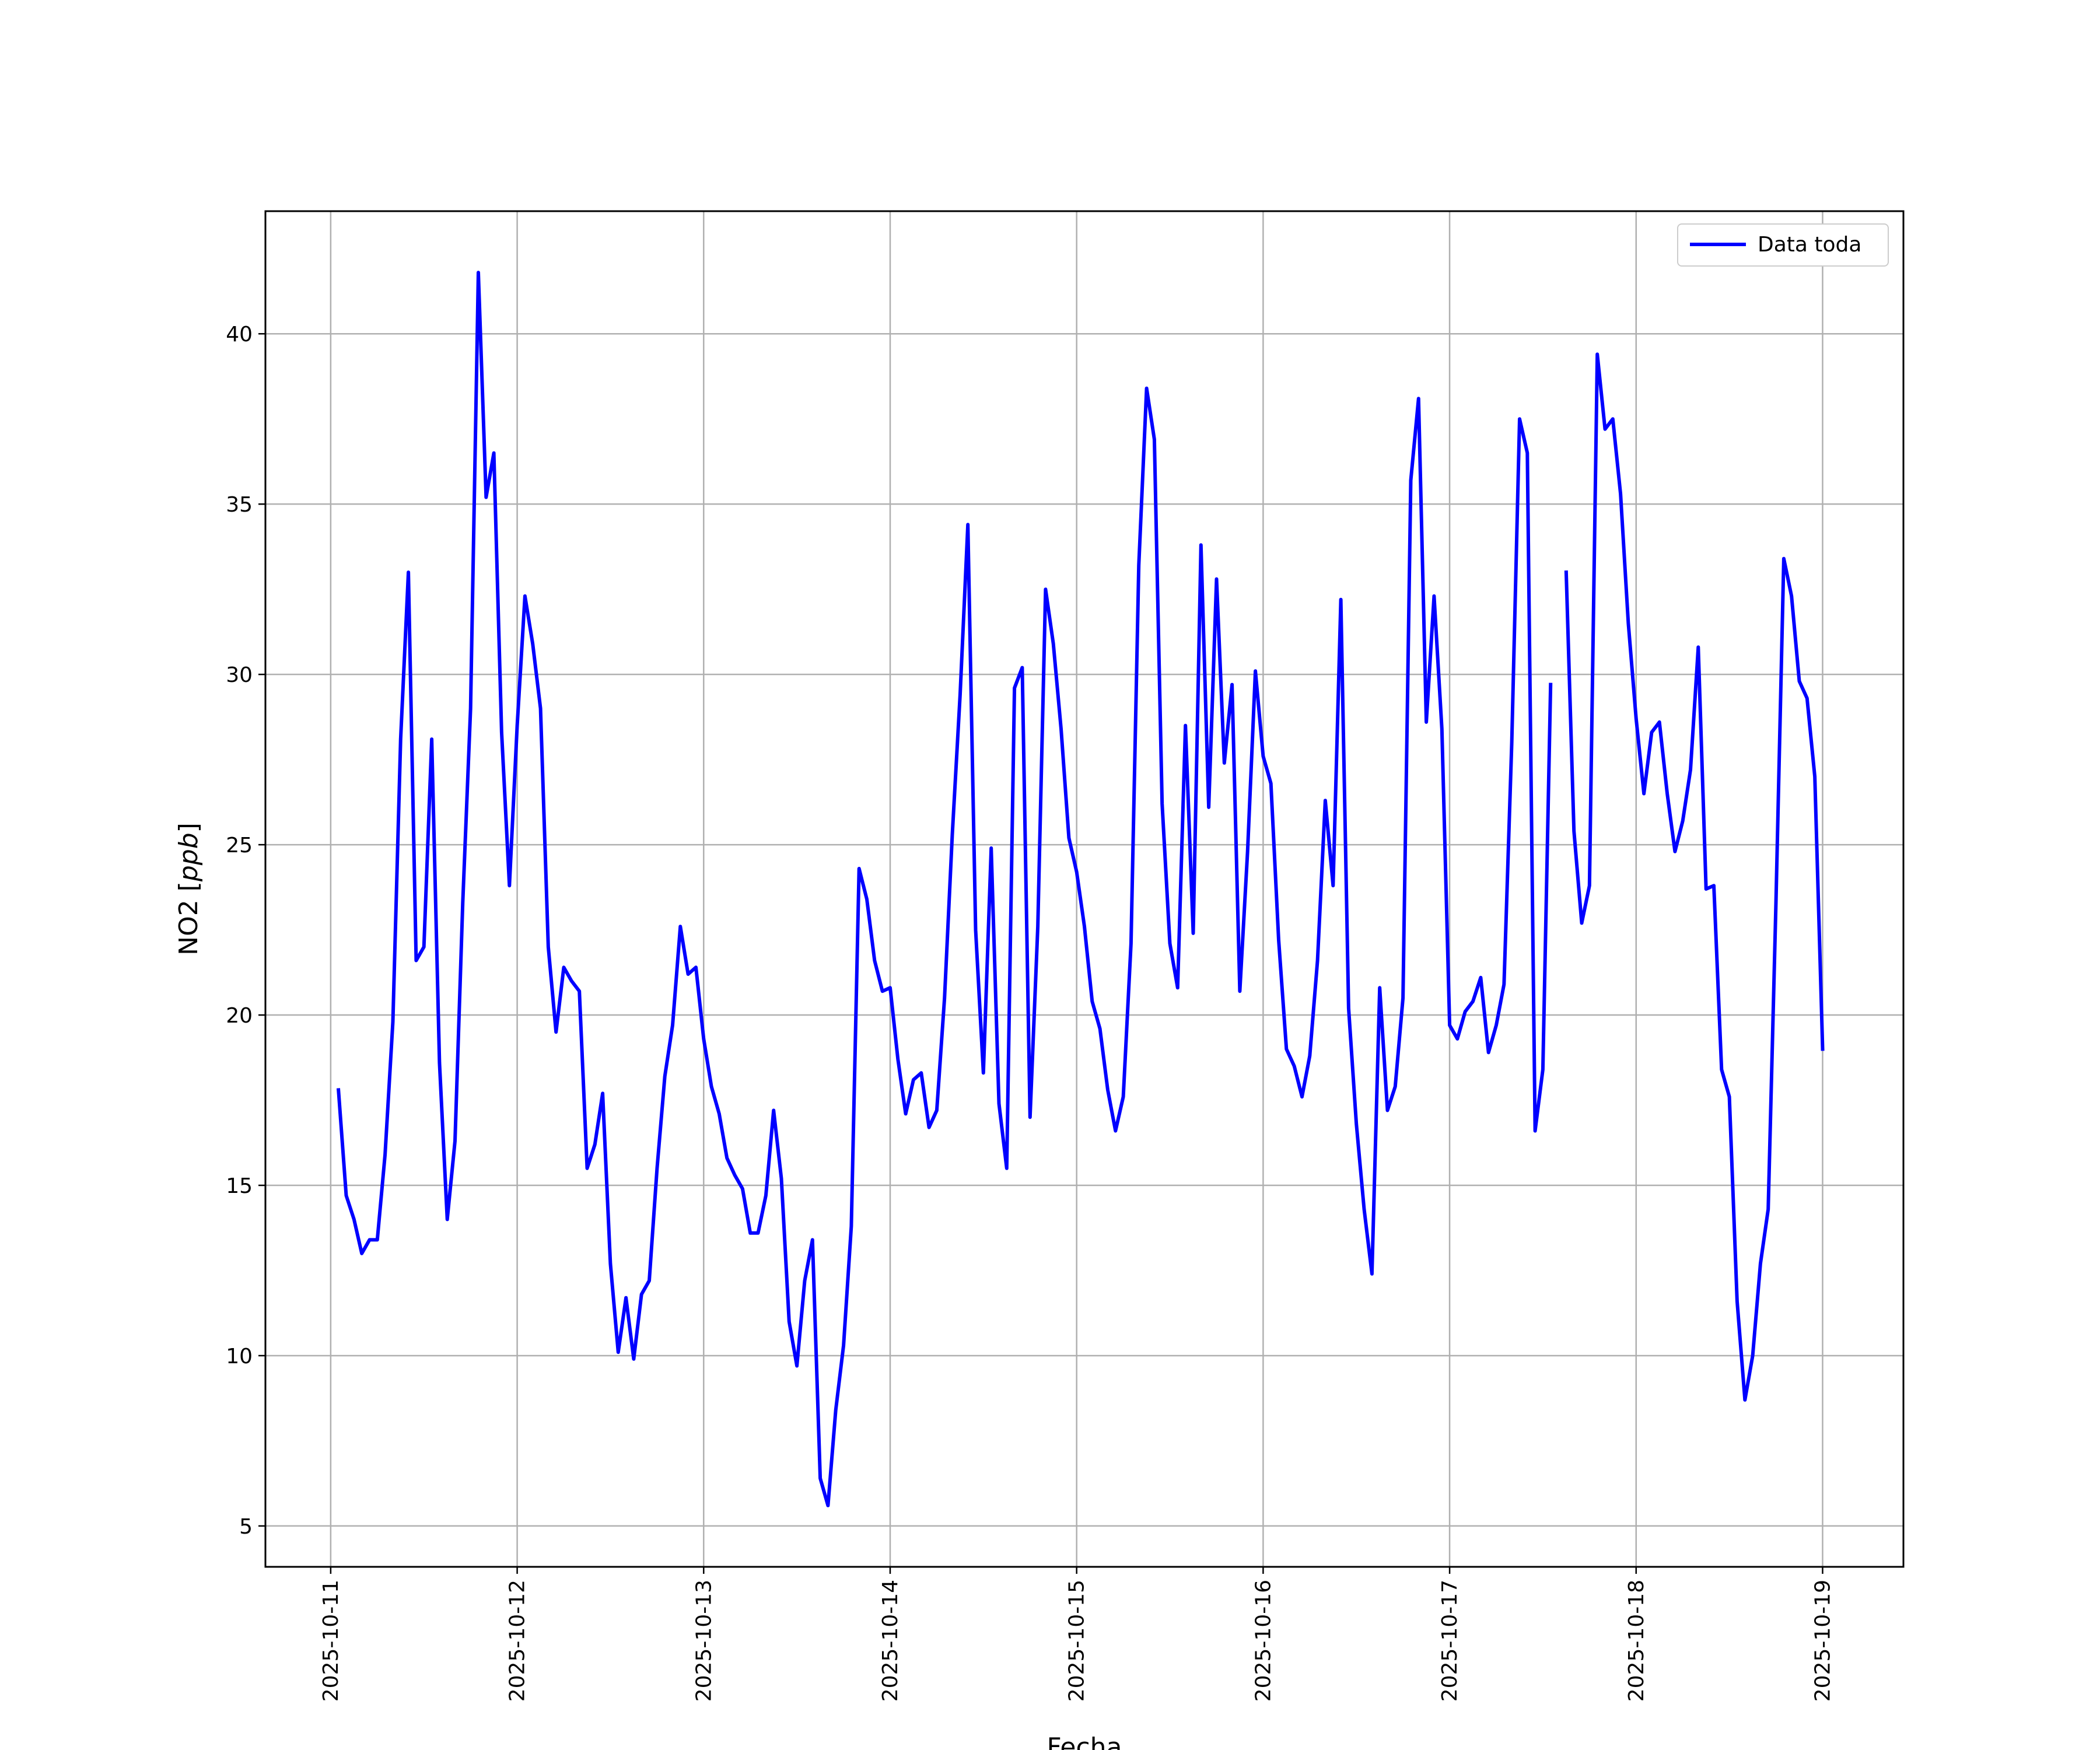  Describe the element at coordinates (239, 846) in the screenshot. I see `y-tick-label: 25` at that location.